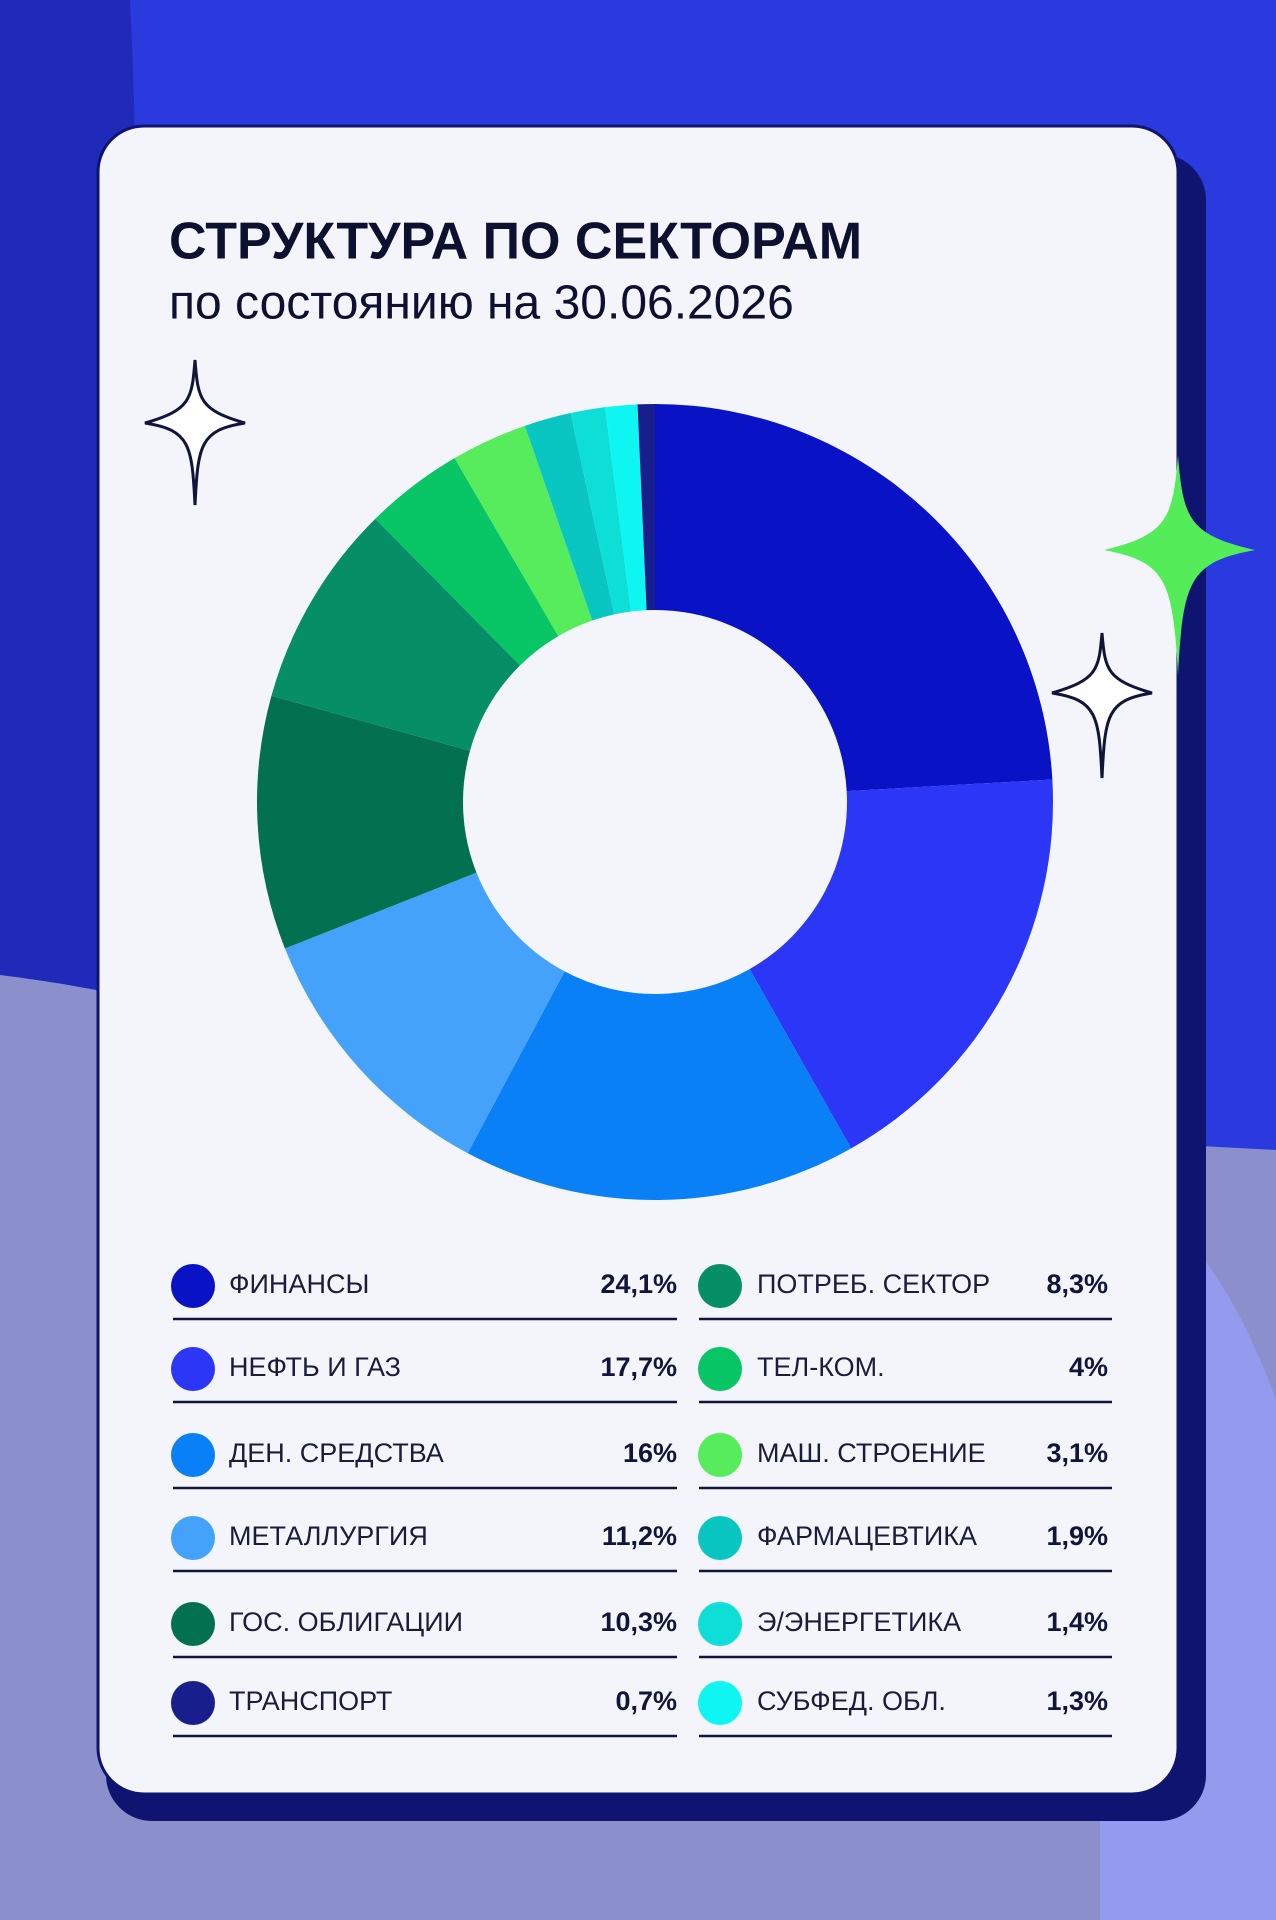 The width and height of the screenshot is (1276, 1920). Describe the element at coordinates (873, 1284) in the screenshot. I see `legend-label: ПОТРЕБ. СЕКТОР` at that location.